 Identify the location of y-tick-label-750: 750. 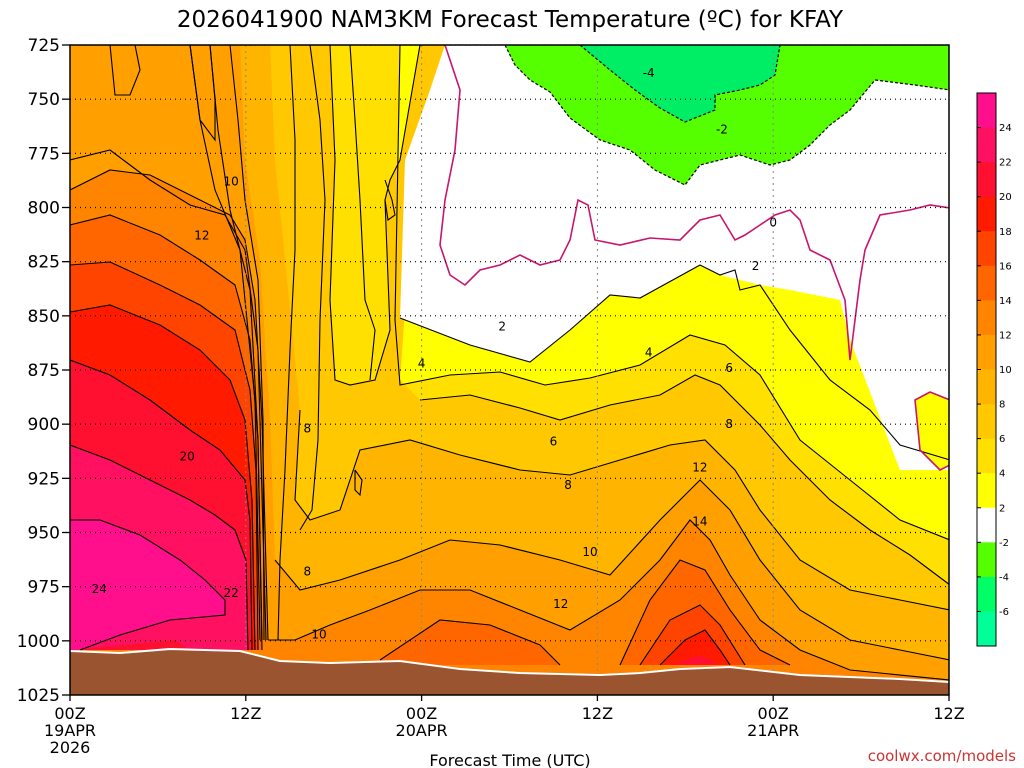
(44, 100).